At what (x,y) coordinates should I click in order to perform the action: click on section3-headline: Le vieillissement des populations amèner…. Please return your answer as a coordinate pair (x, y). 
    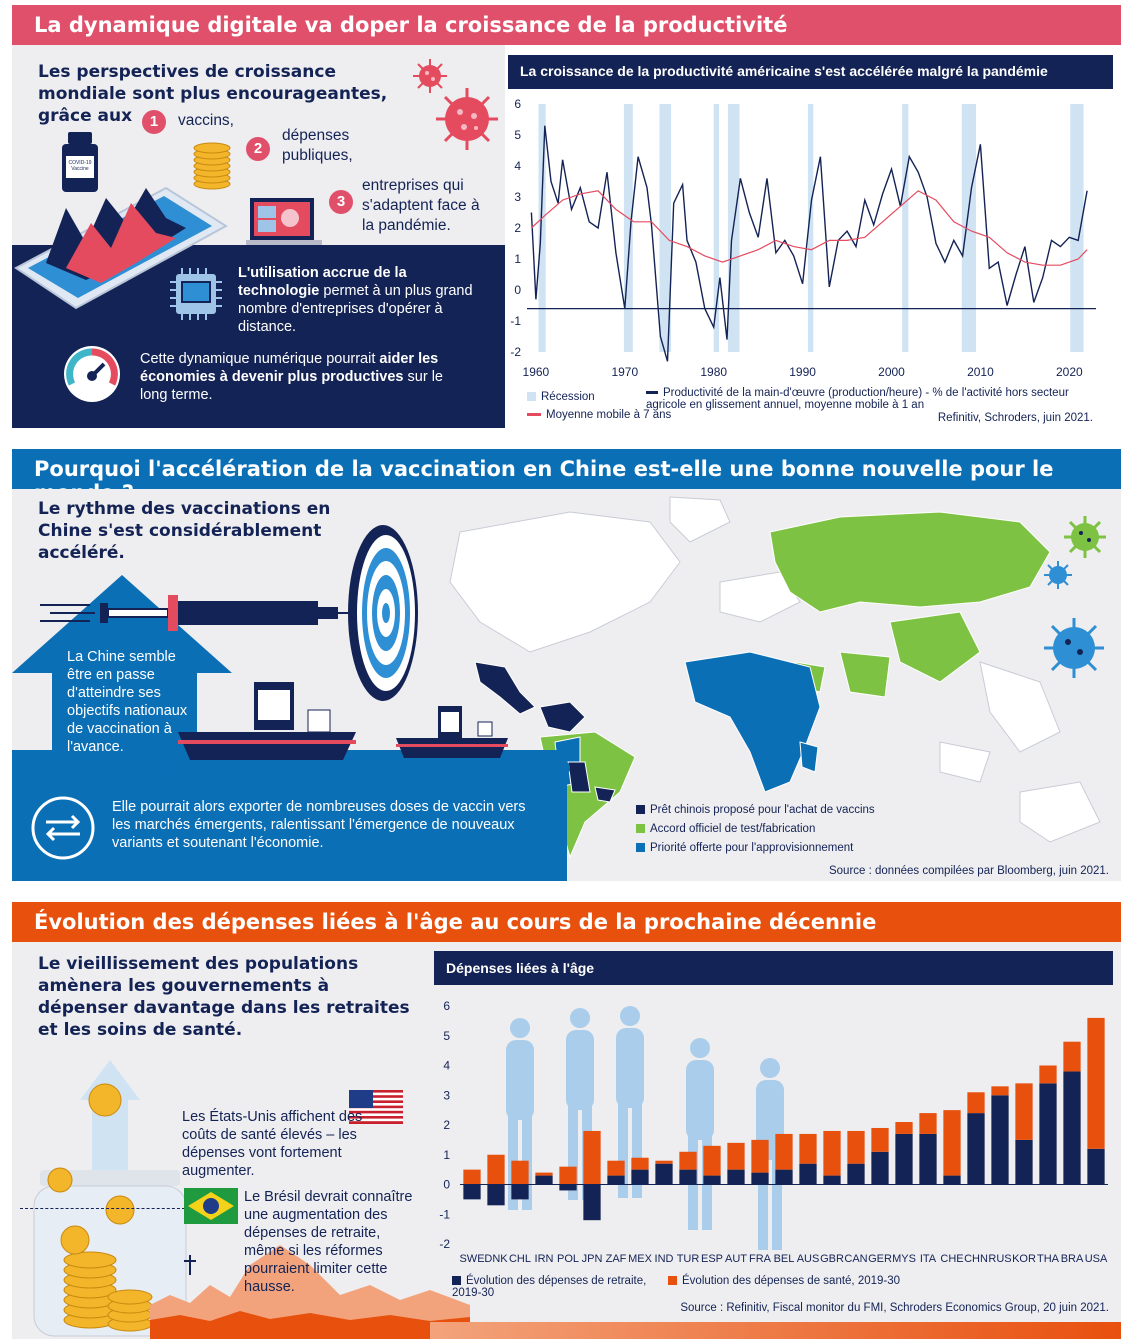
    Looking at the image, I should click on (224, 997).